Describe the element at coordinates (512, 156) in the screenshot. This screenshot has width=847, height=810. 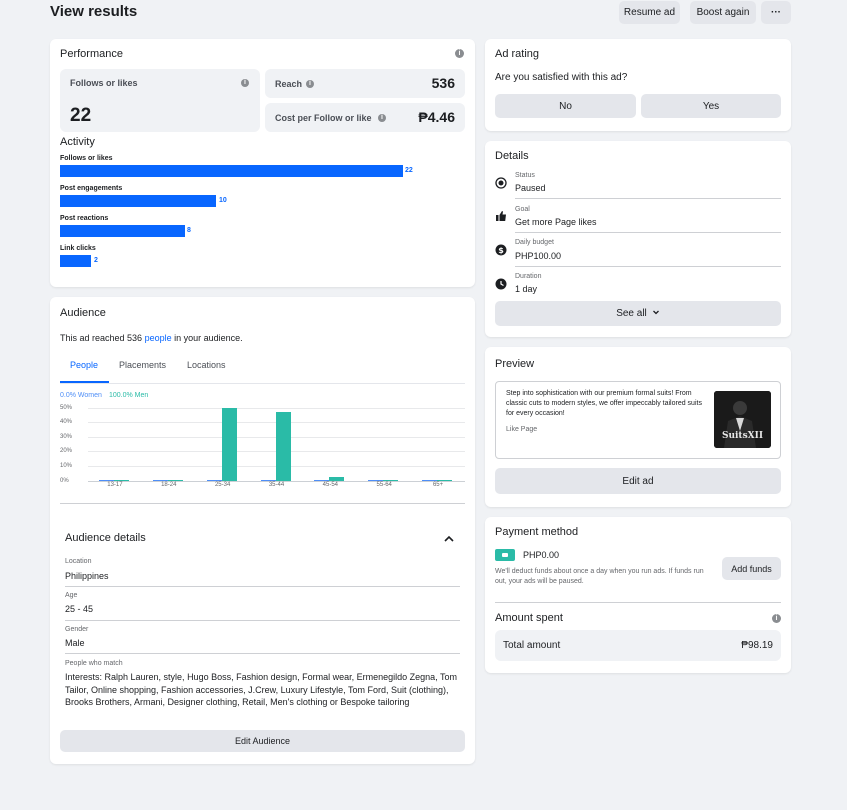
I see `details-title: Details` at that location.